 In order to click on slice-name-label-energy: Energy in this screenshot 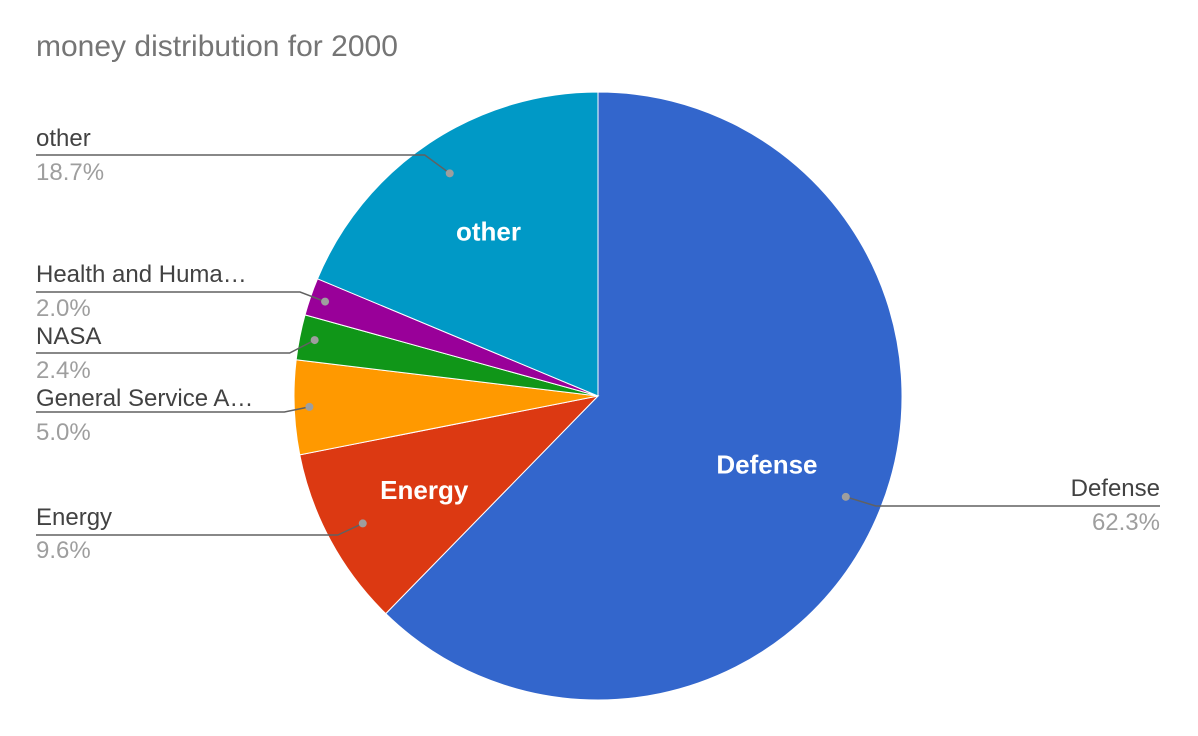, I will do `click(74, 517)`.